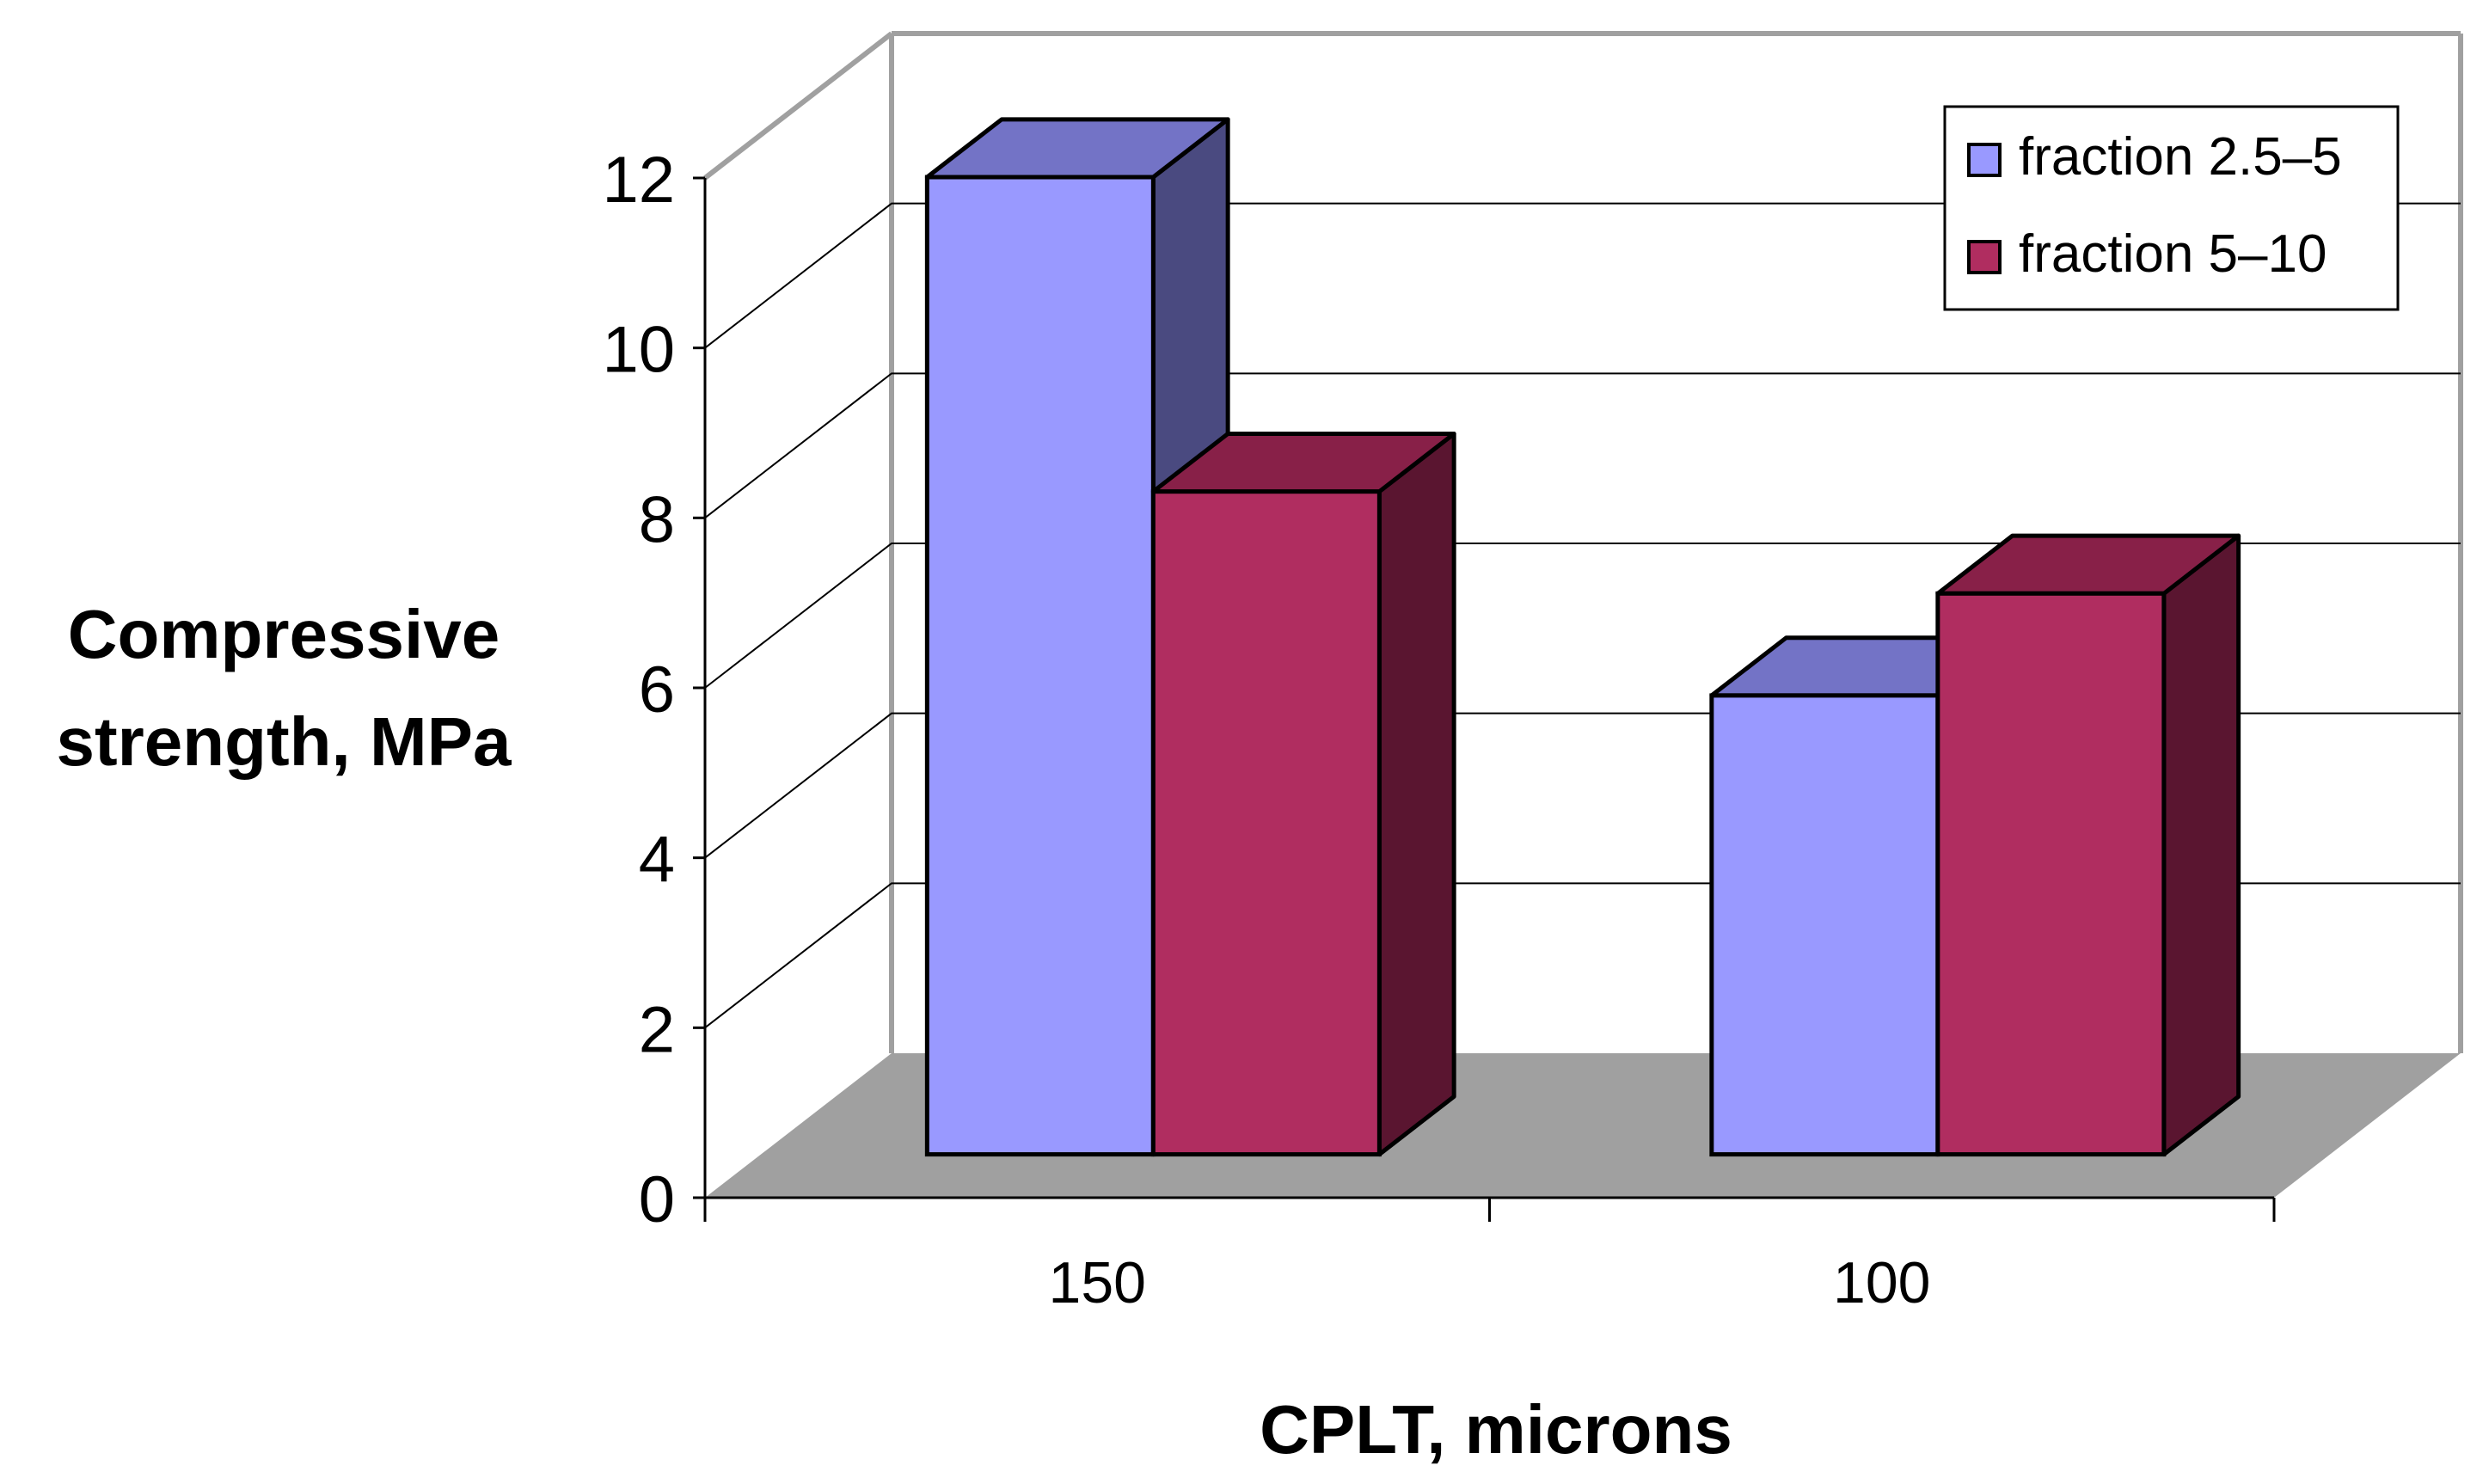  I want to click on y-tick-label-4: 4, so click(657, 860).